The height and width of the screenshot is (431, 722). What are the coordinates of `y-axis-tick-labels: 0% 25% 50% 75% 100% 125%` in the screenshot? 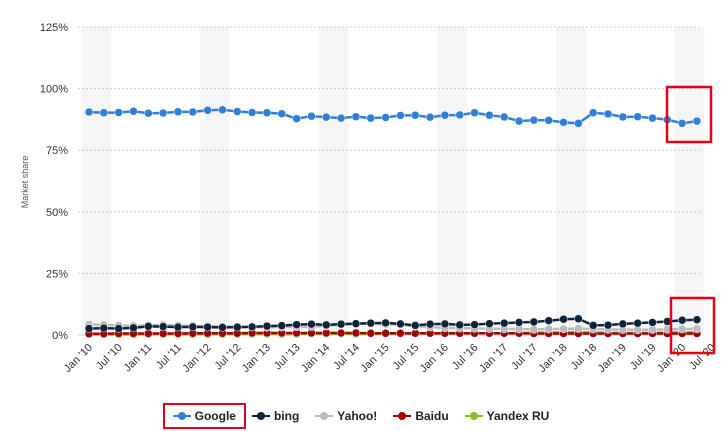 It's located at (54, 182).